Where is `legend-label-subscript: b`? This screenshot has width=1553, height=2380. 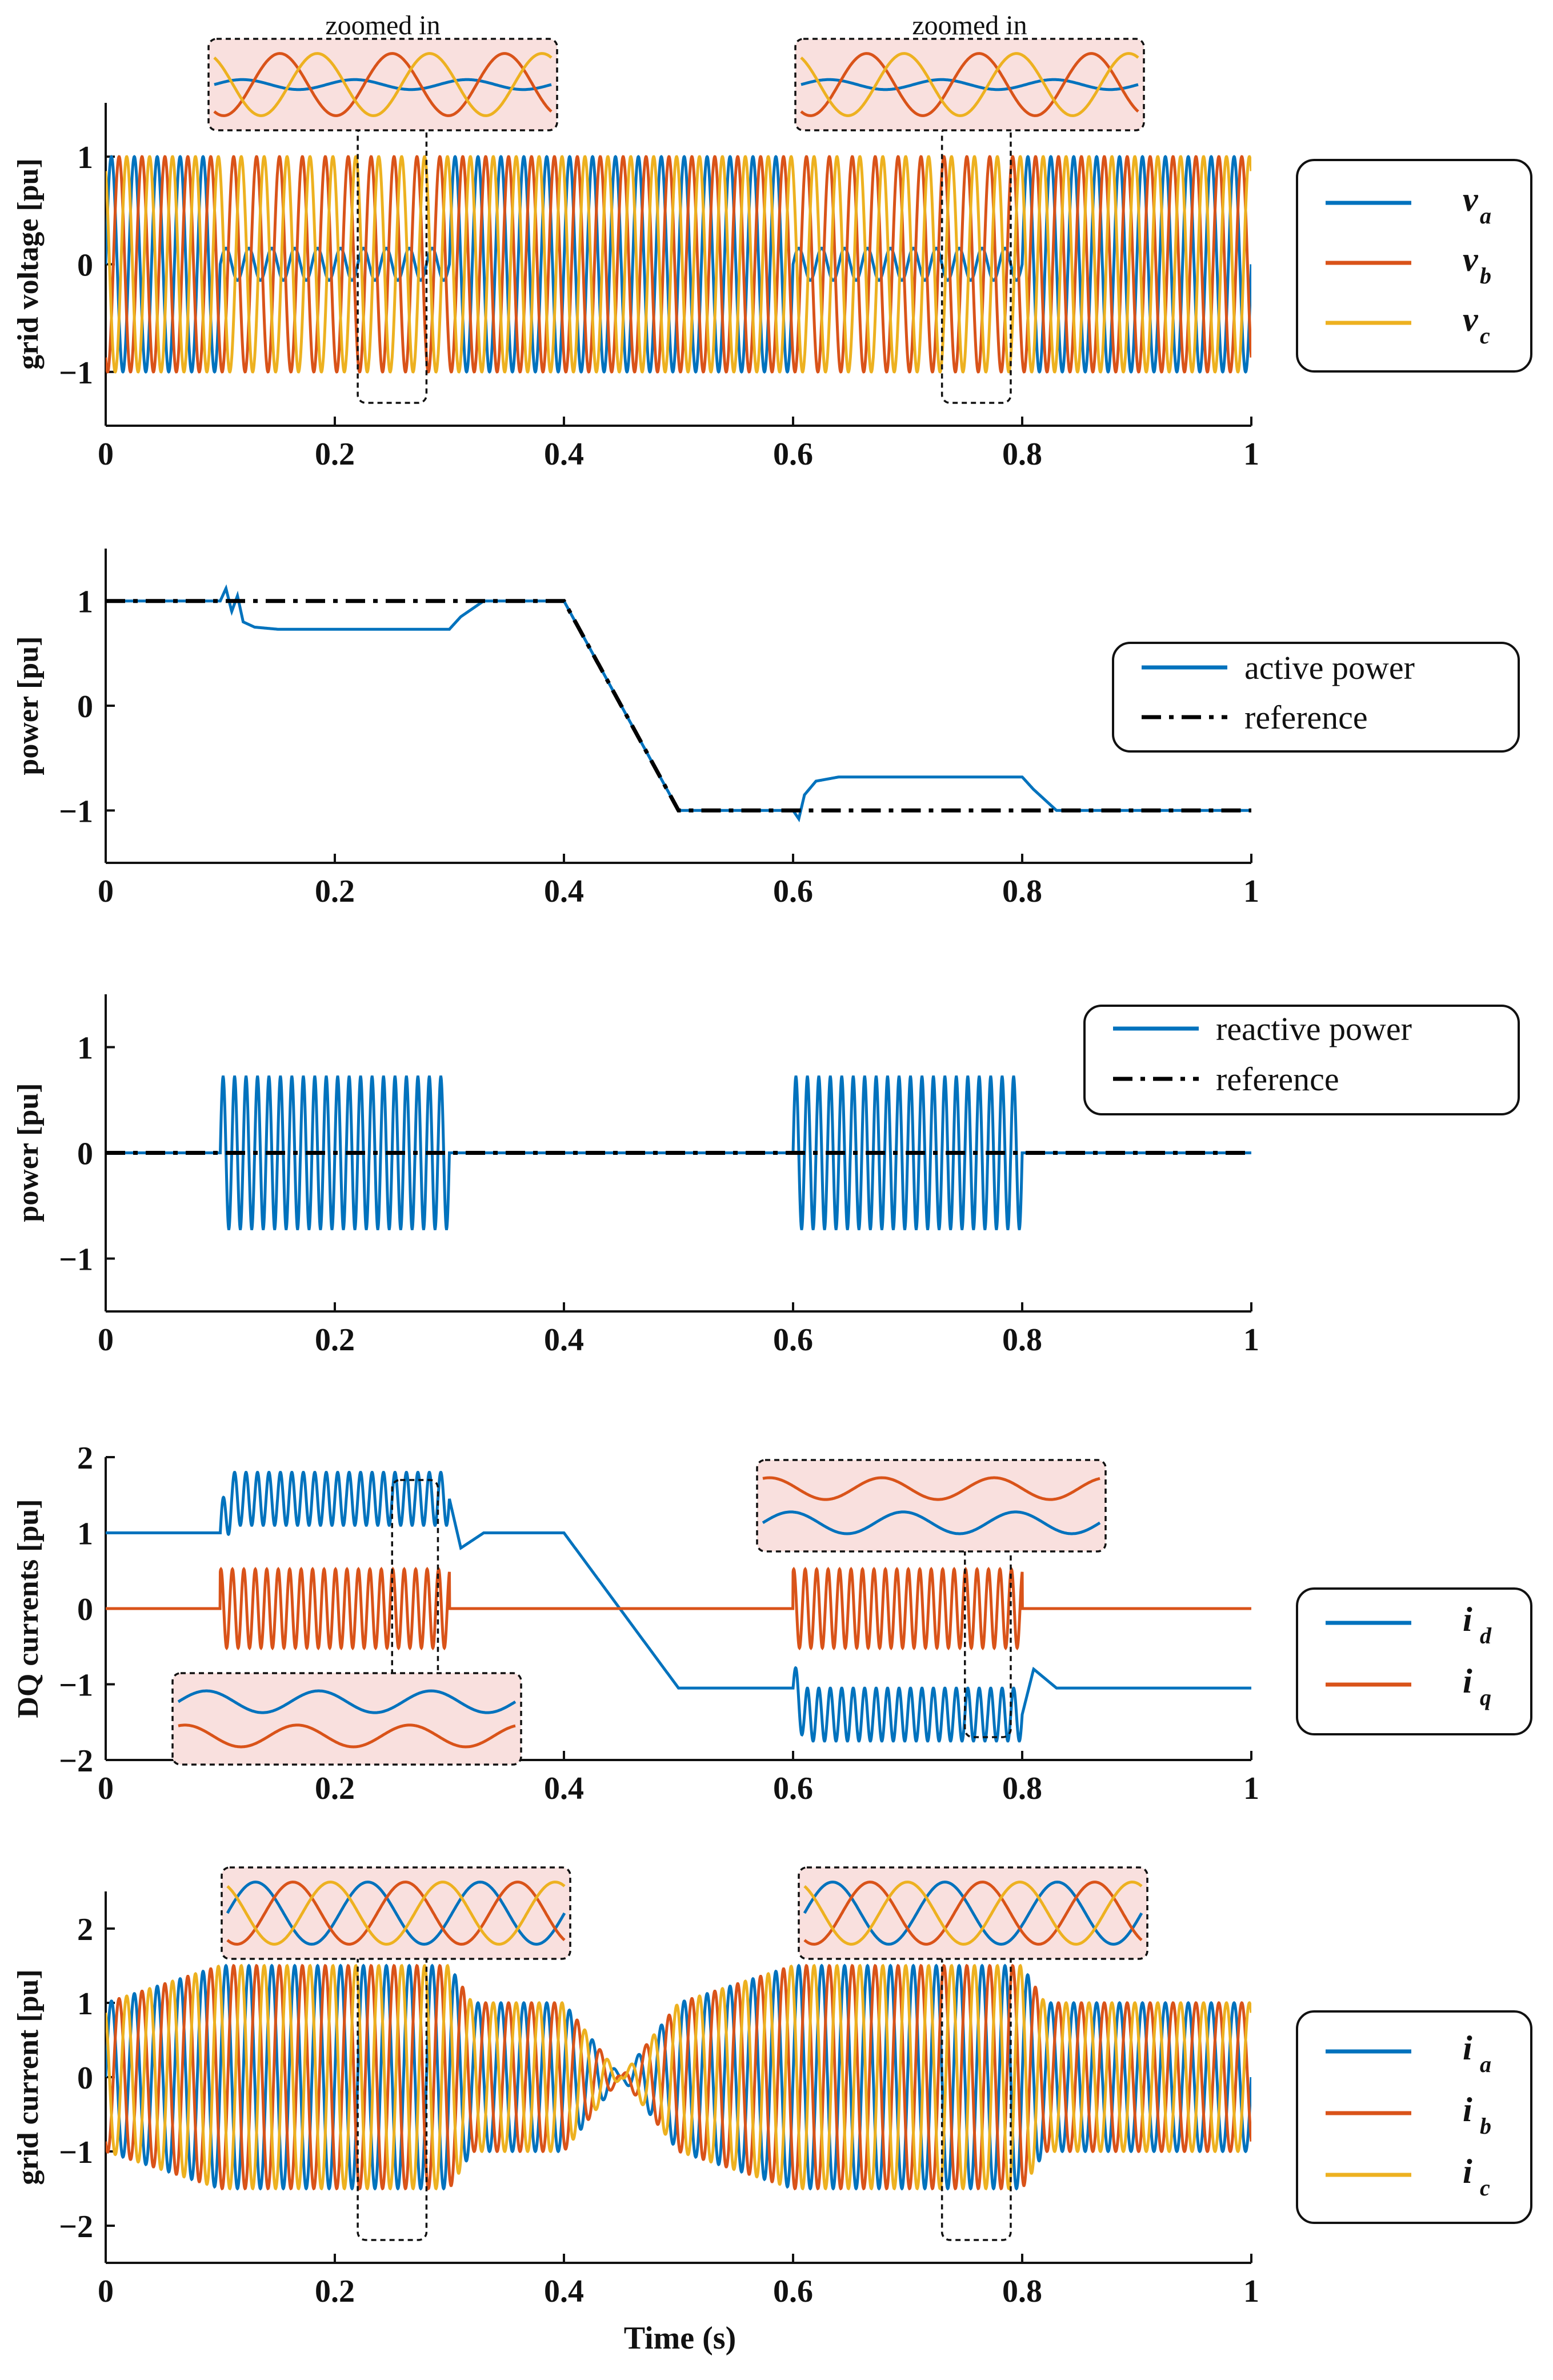 legend-label-subscript: b is located at coordinates (1485, 2126).